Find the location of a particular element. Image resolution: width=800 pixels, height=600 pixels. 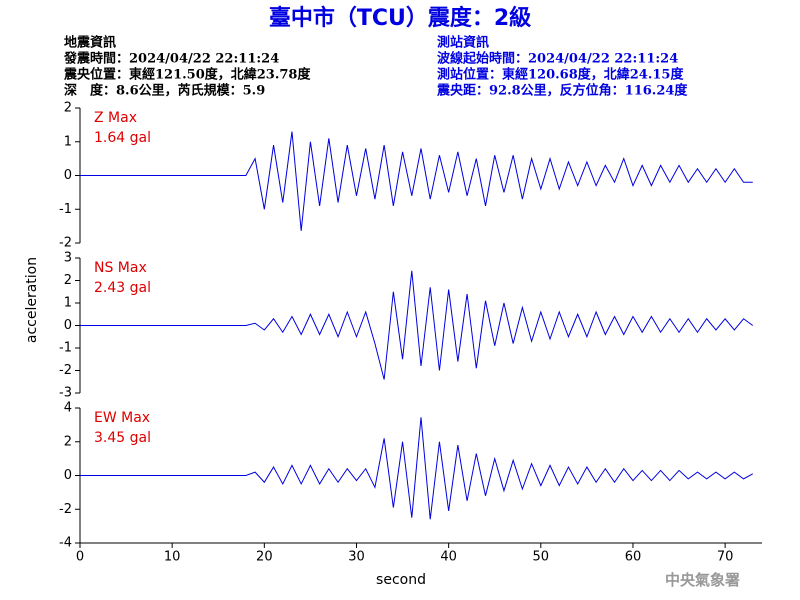

max-annotation: 3.45 gal is located at coordinates (122, 438).